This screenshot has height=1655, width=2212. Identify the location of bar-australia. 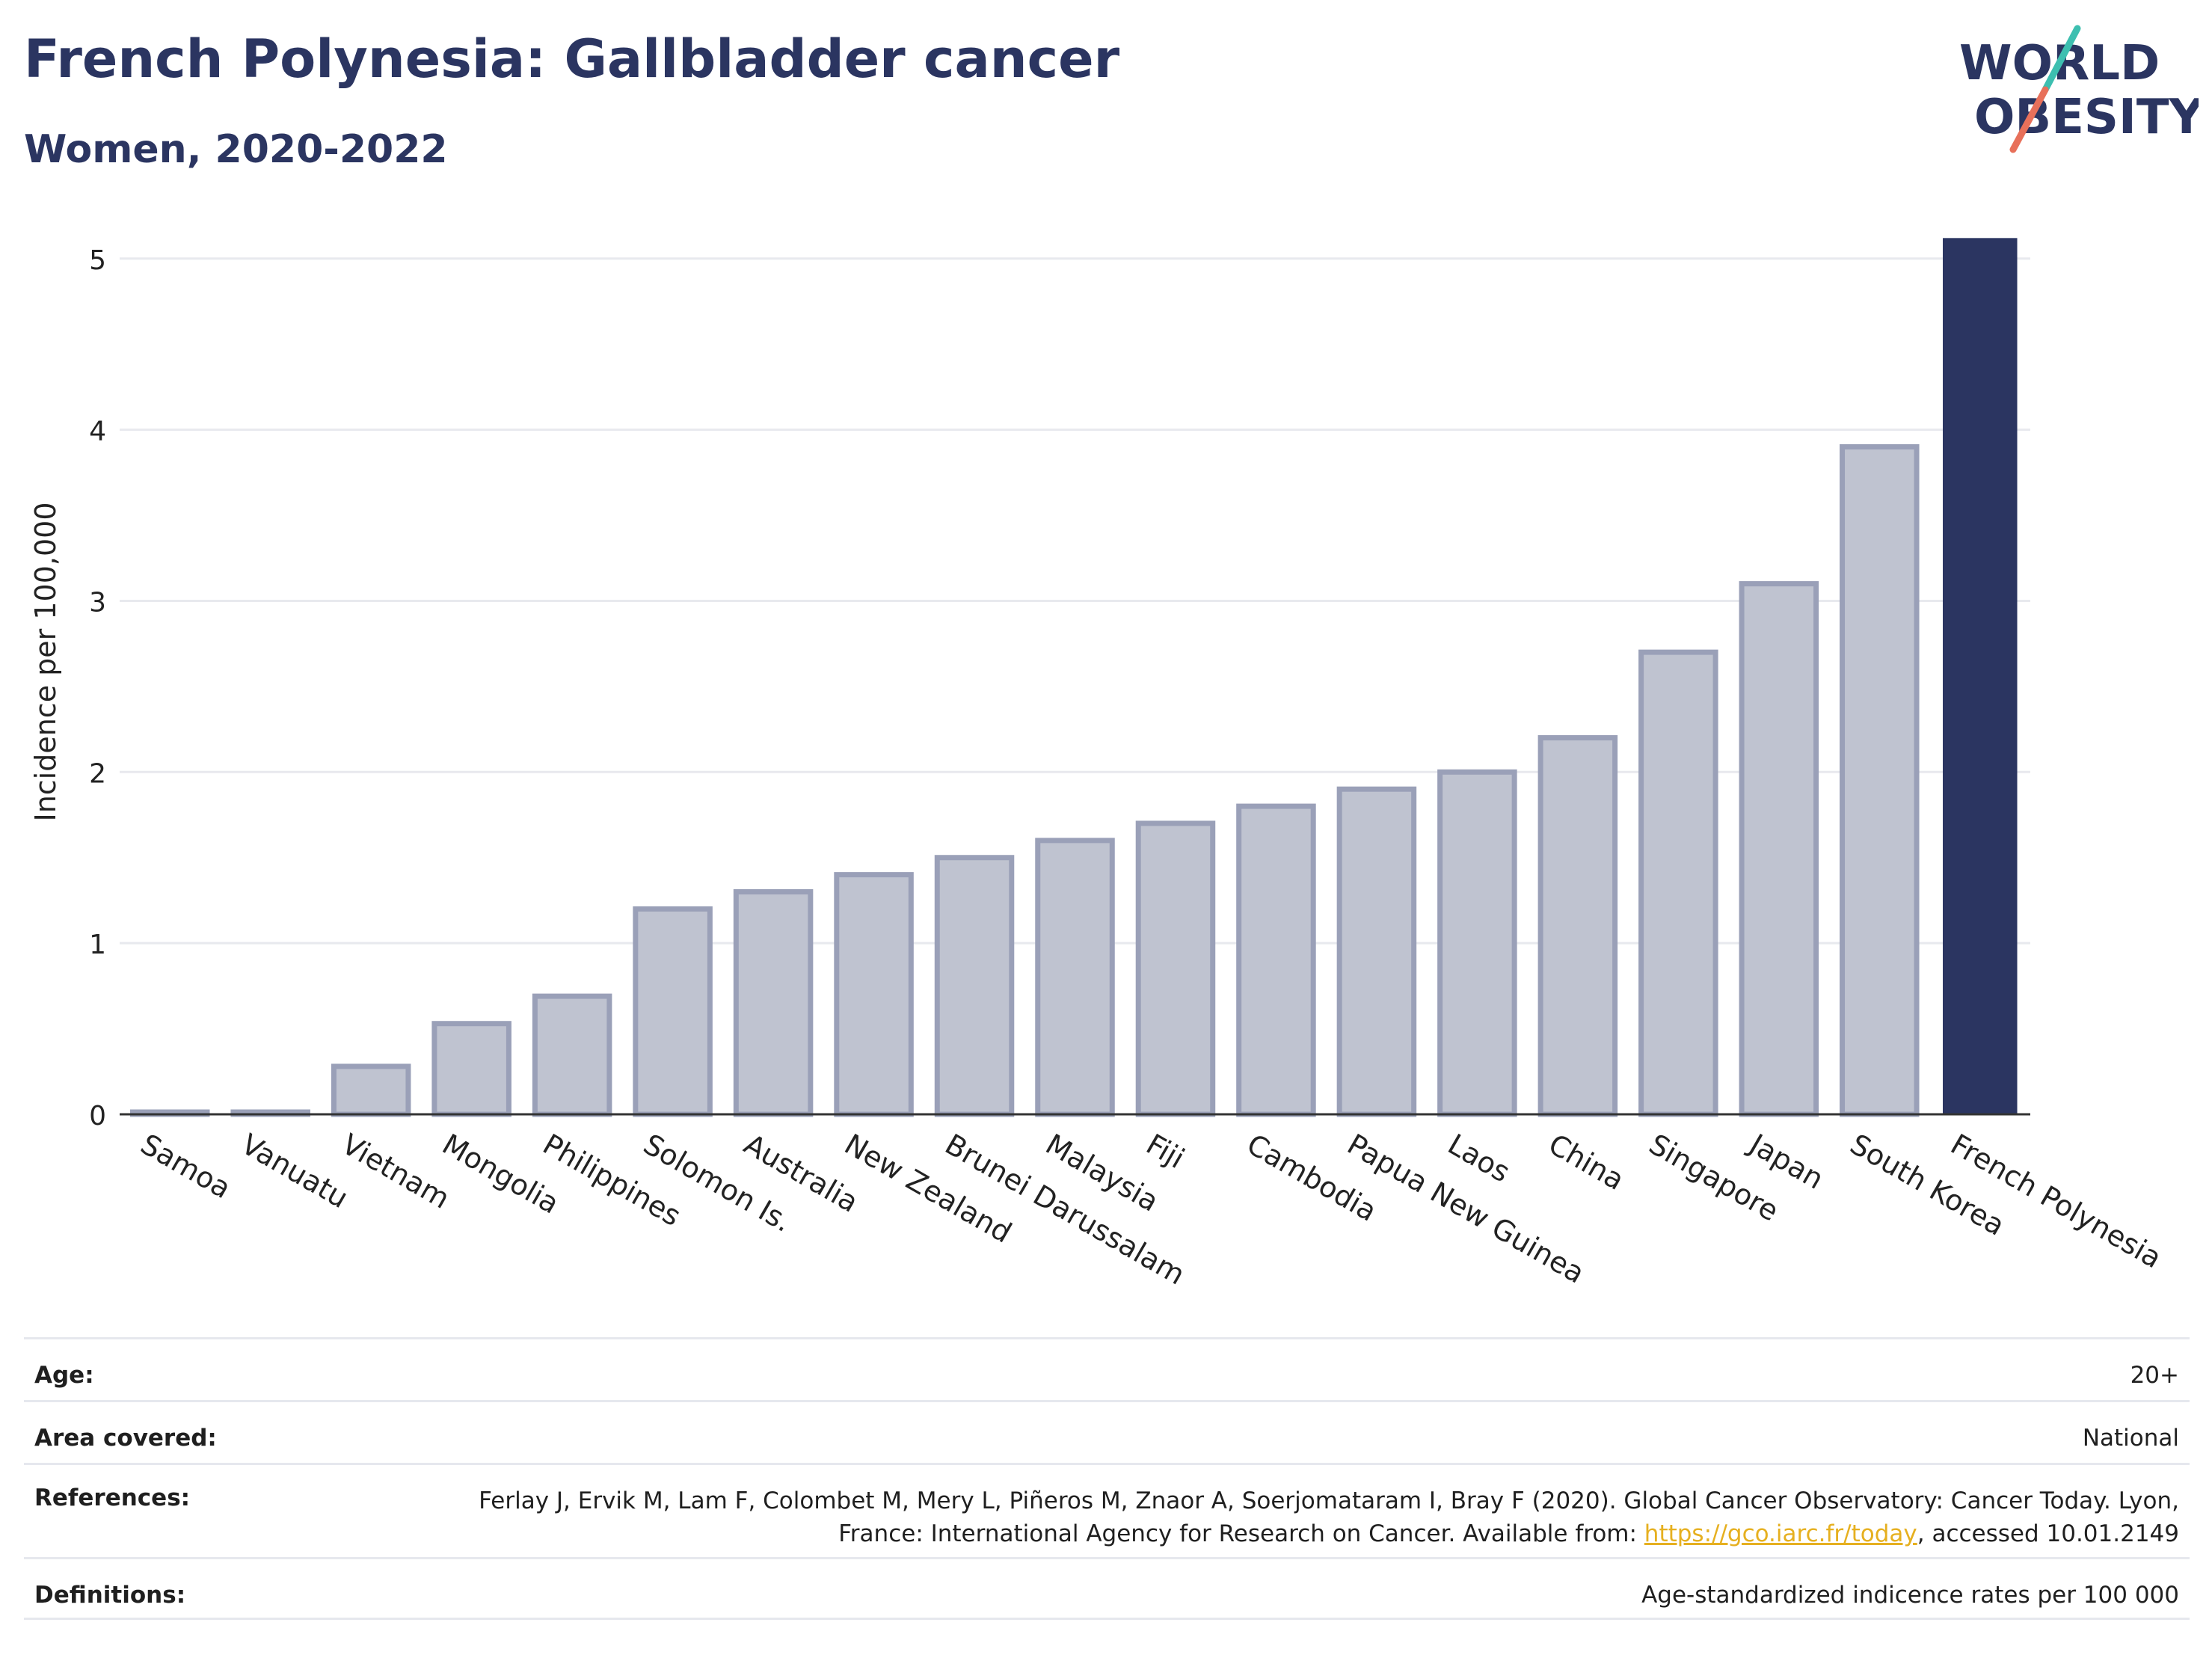
(773, 1003).